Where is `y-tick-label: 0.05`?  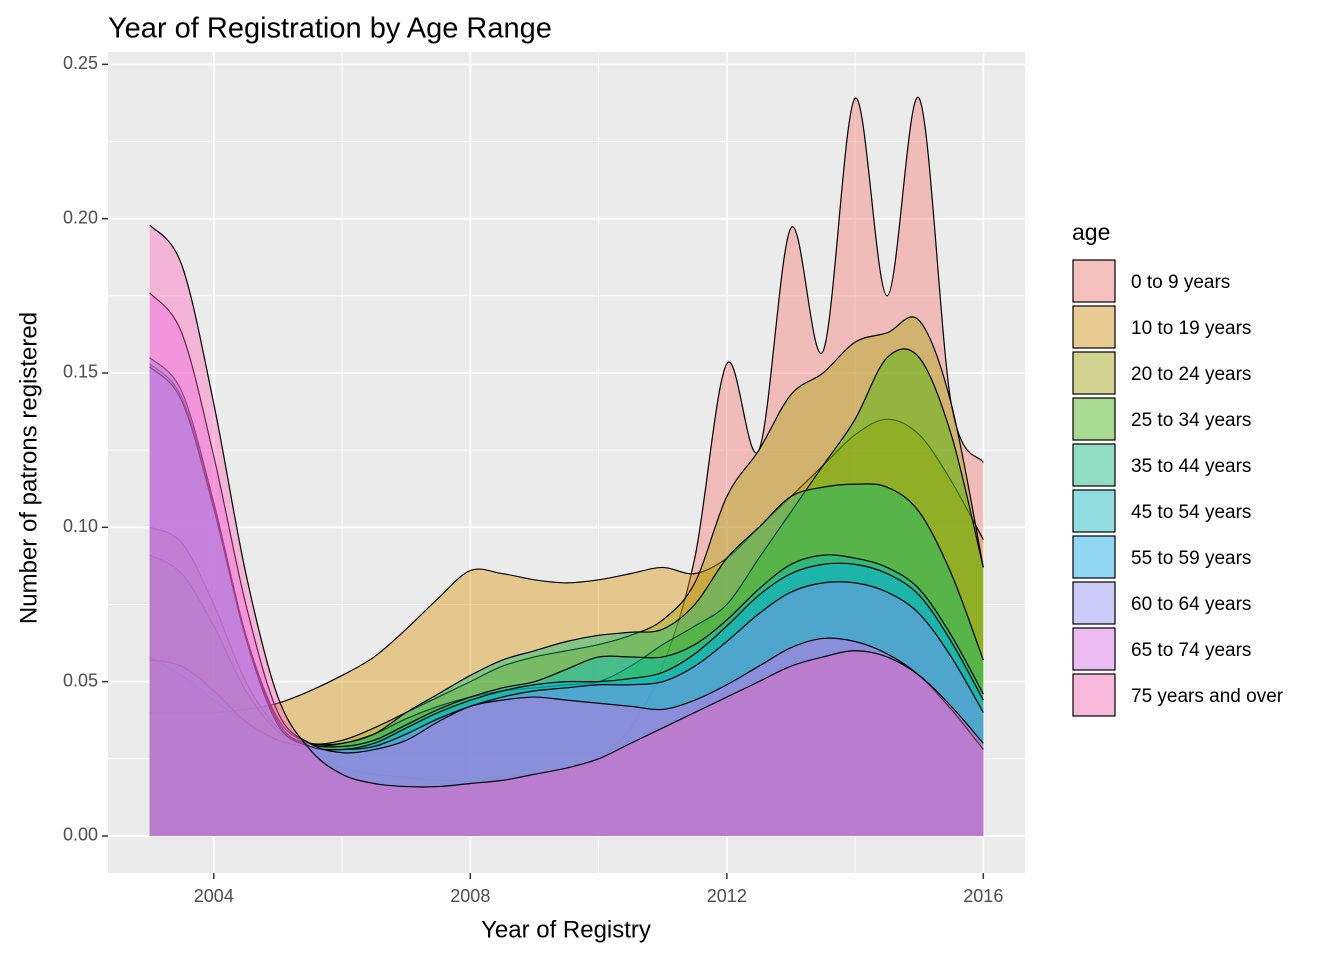
y-tick-label: 0.05 is located at coordinates (80, 680).